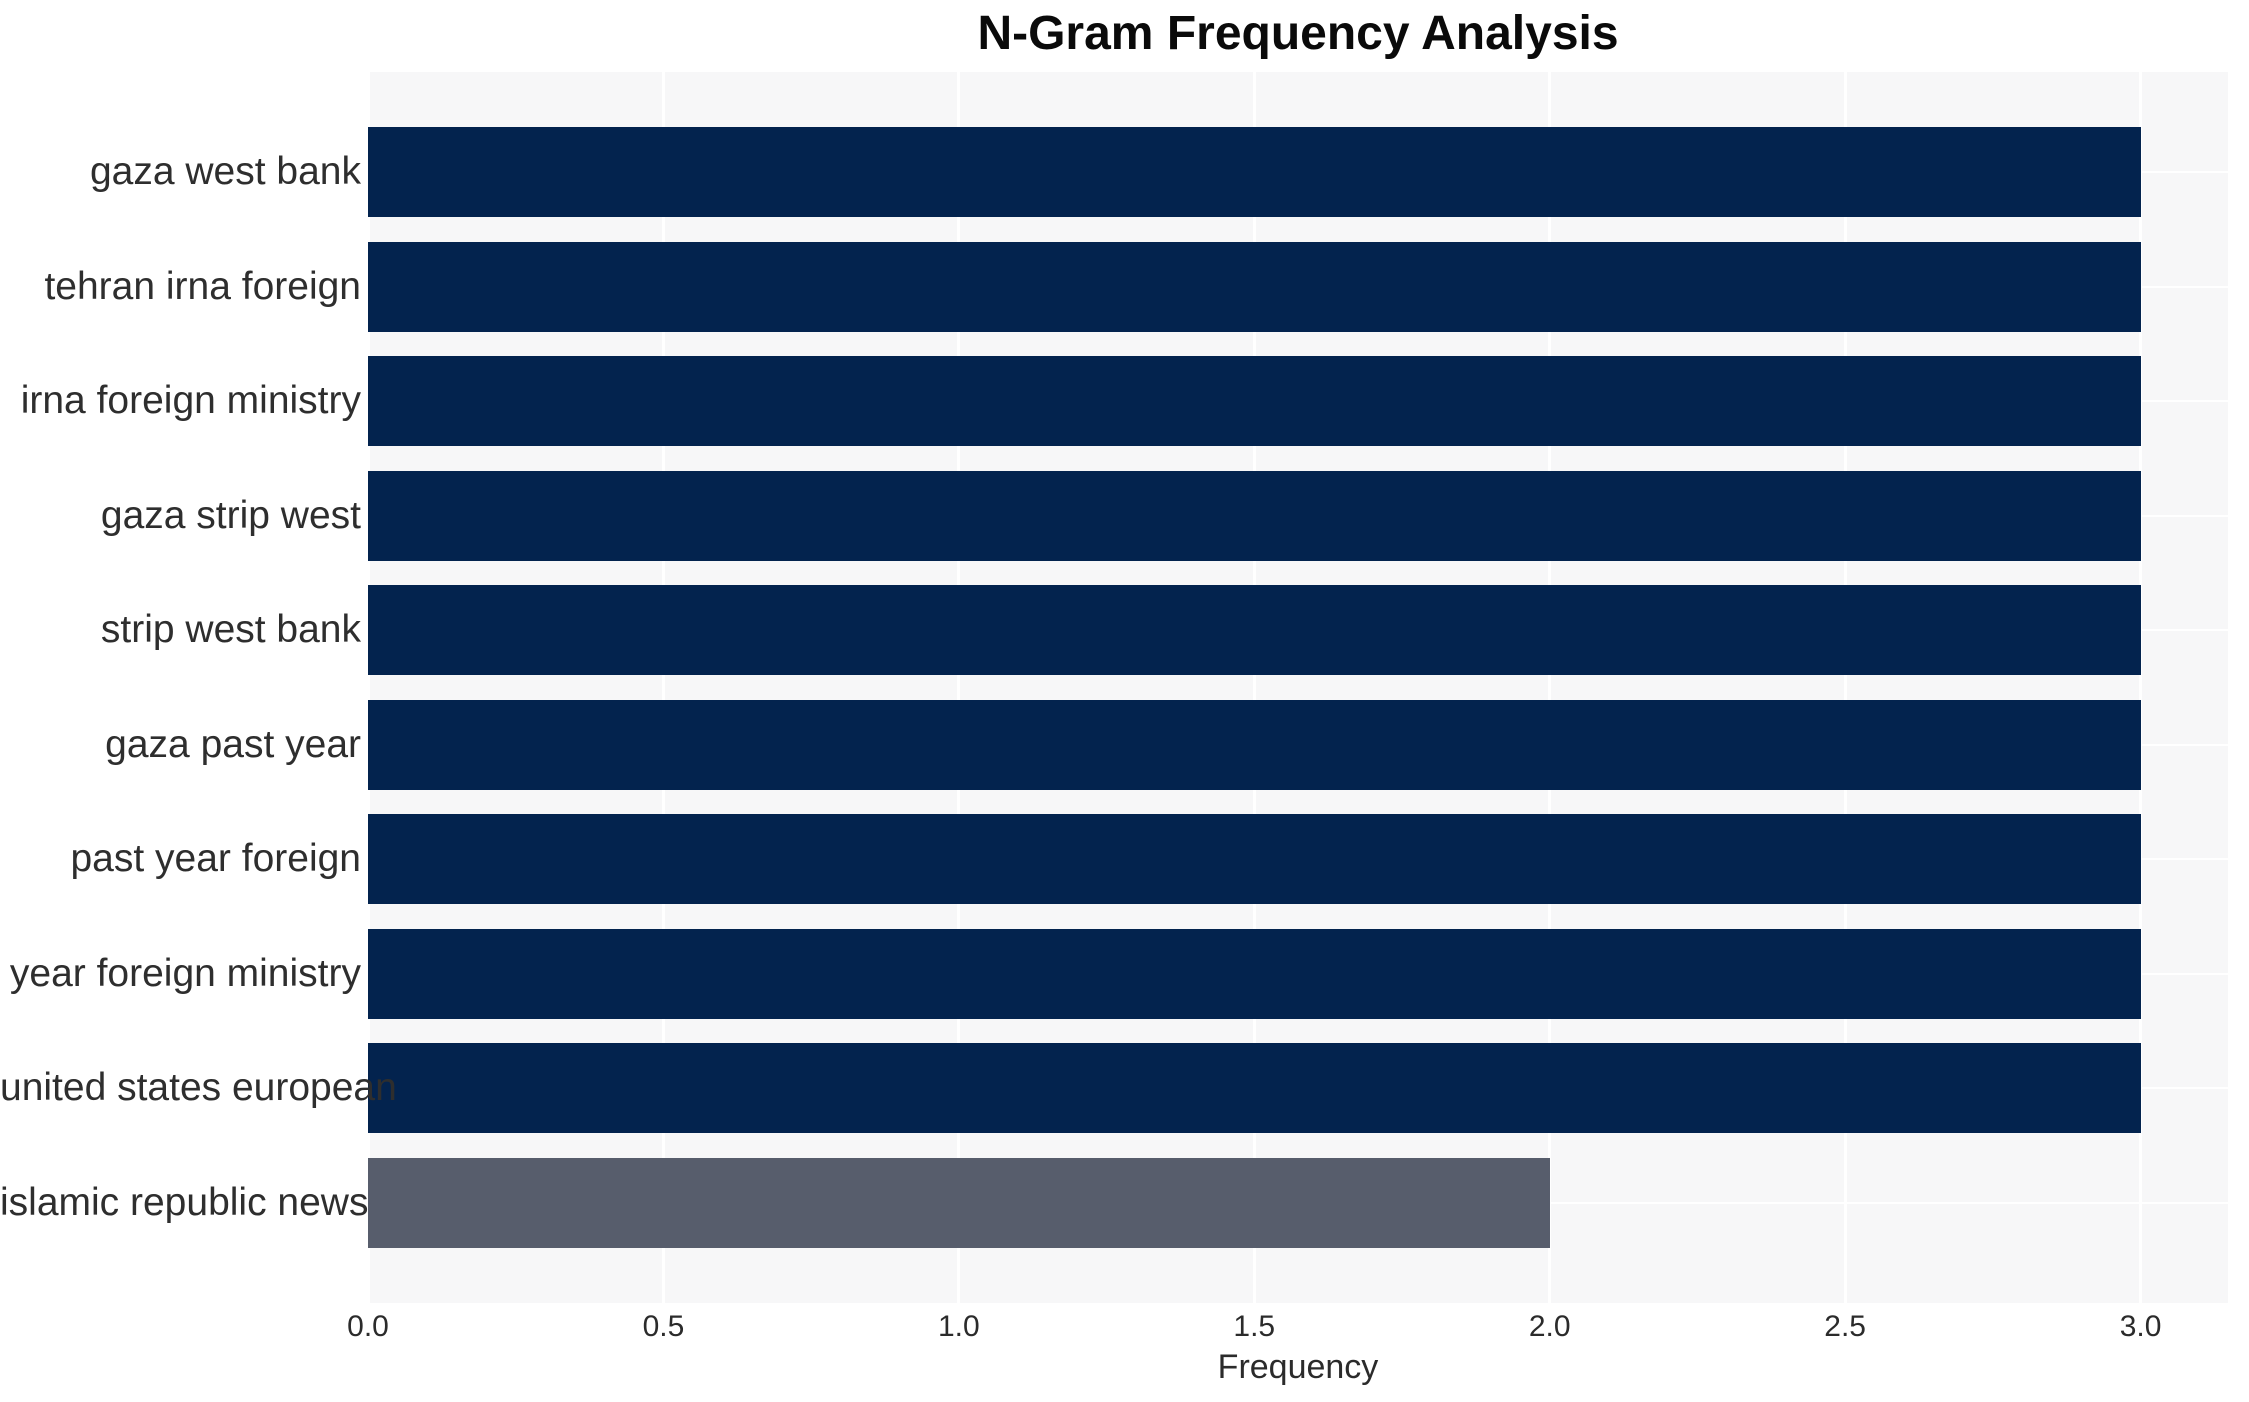 The width and height of the screenshot is (2249, 1402). Describe the element at coordinates (190, 401) in the screenshot. I see `y-tick-label: irna foreign ministry` at that location.